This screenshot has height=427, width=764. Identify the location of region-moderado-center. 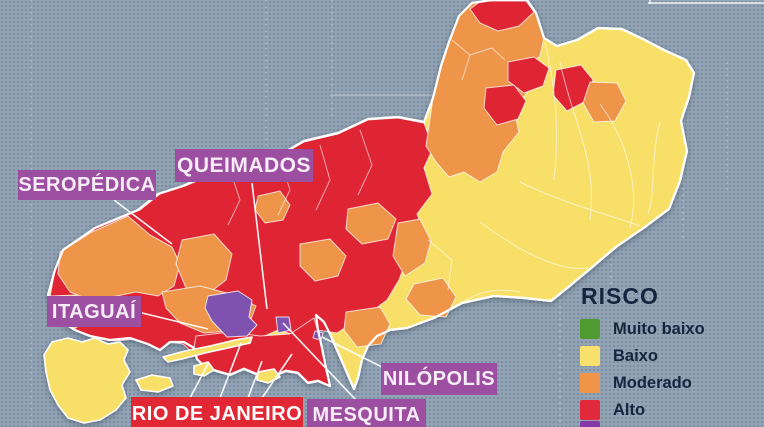
(323, 260).